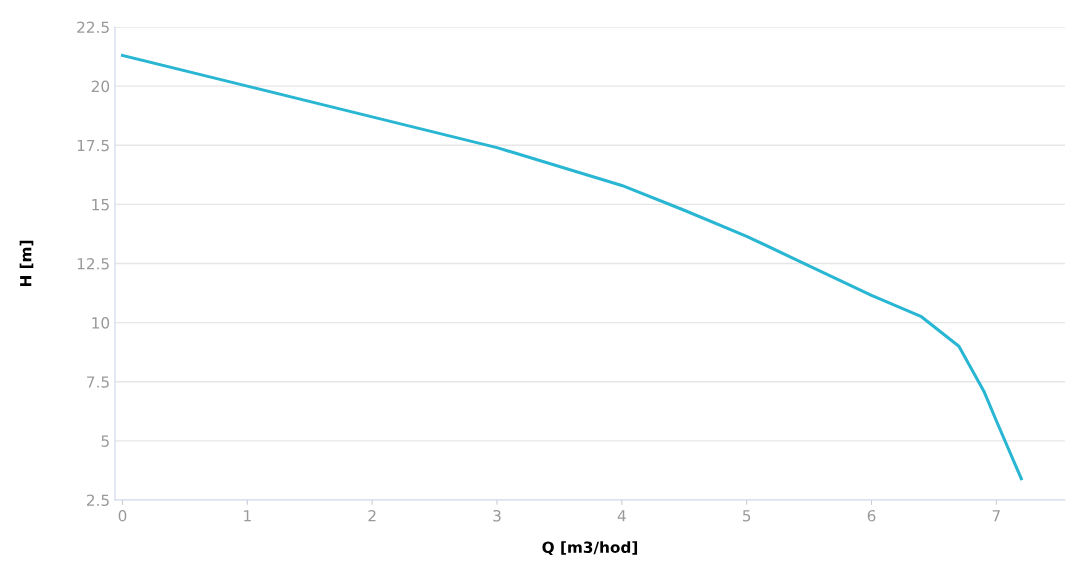 Image resolution: width=1092 pixels, height=569 pixels. I want to click on y-tick-label: 2.5, so click(97, 500).